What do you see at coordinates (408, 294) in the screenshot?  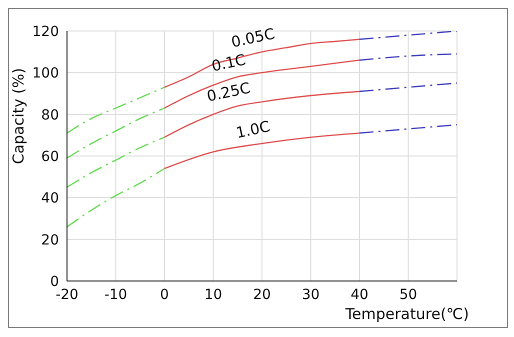 I see `x-tick-label: 50` at bounding box center [408, 294].